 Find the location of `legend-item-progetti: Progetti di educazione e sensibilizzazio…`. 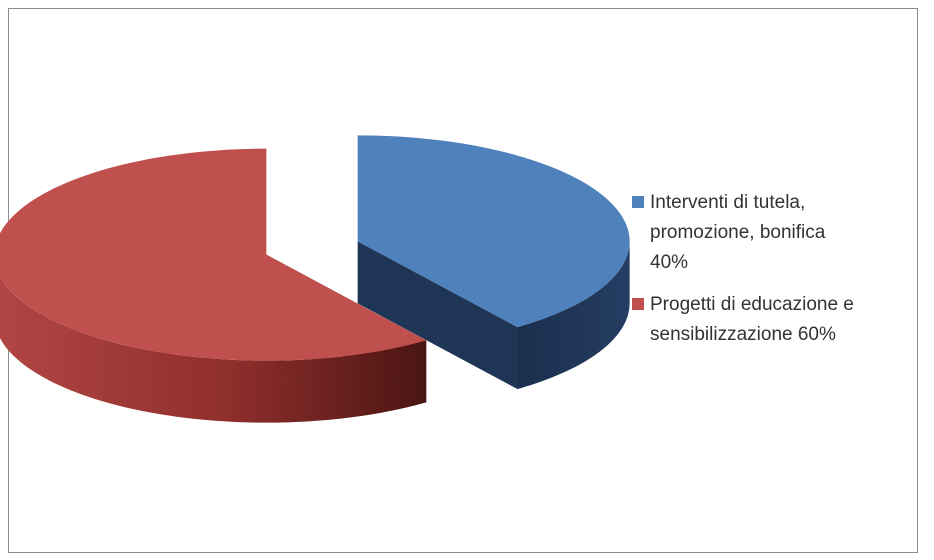

legend-item-progetti: Progetti di educazione e sensibilizzazio… is located at coordinates (773, 320).